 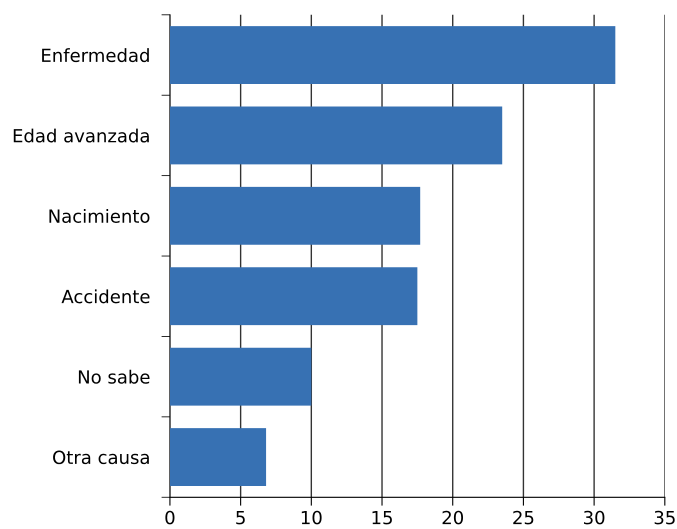 I want to click on x-tick-label: 5, so click(x=240, y=517).